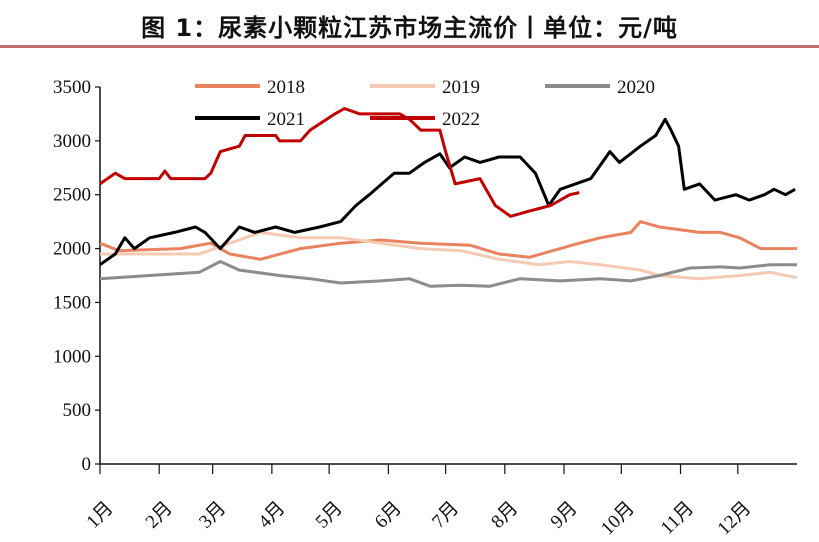 The height and width of the screenshot is (542, 819). What do you see at coordinates (72, 195) in the screenshot?
I see `y-tick-label: 2500` at bounding box center [72, 195].